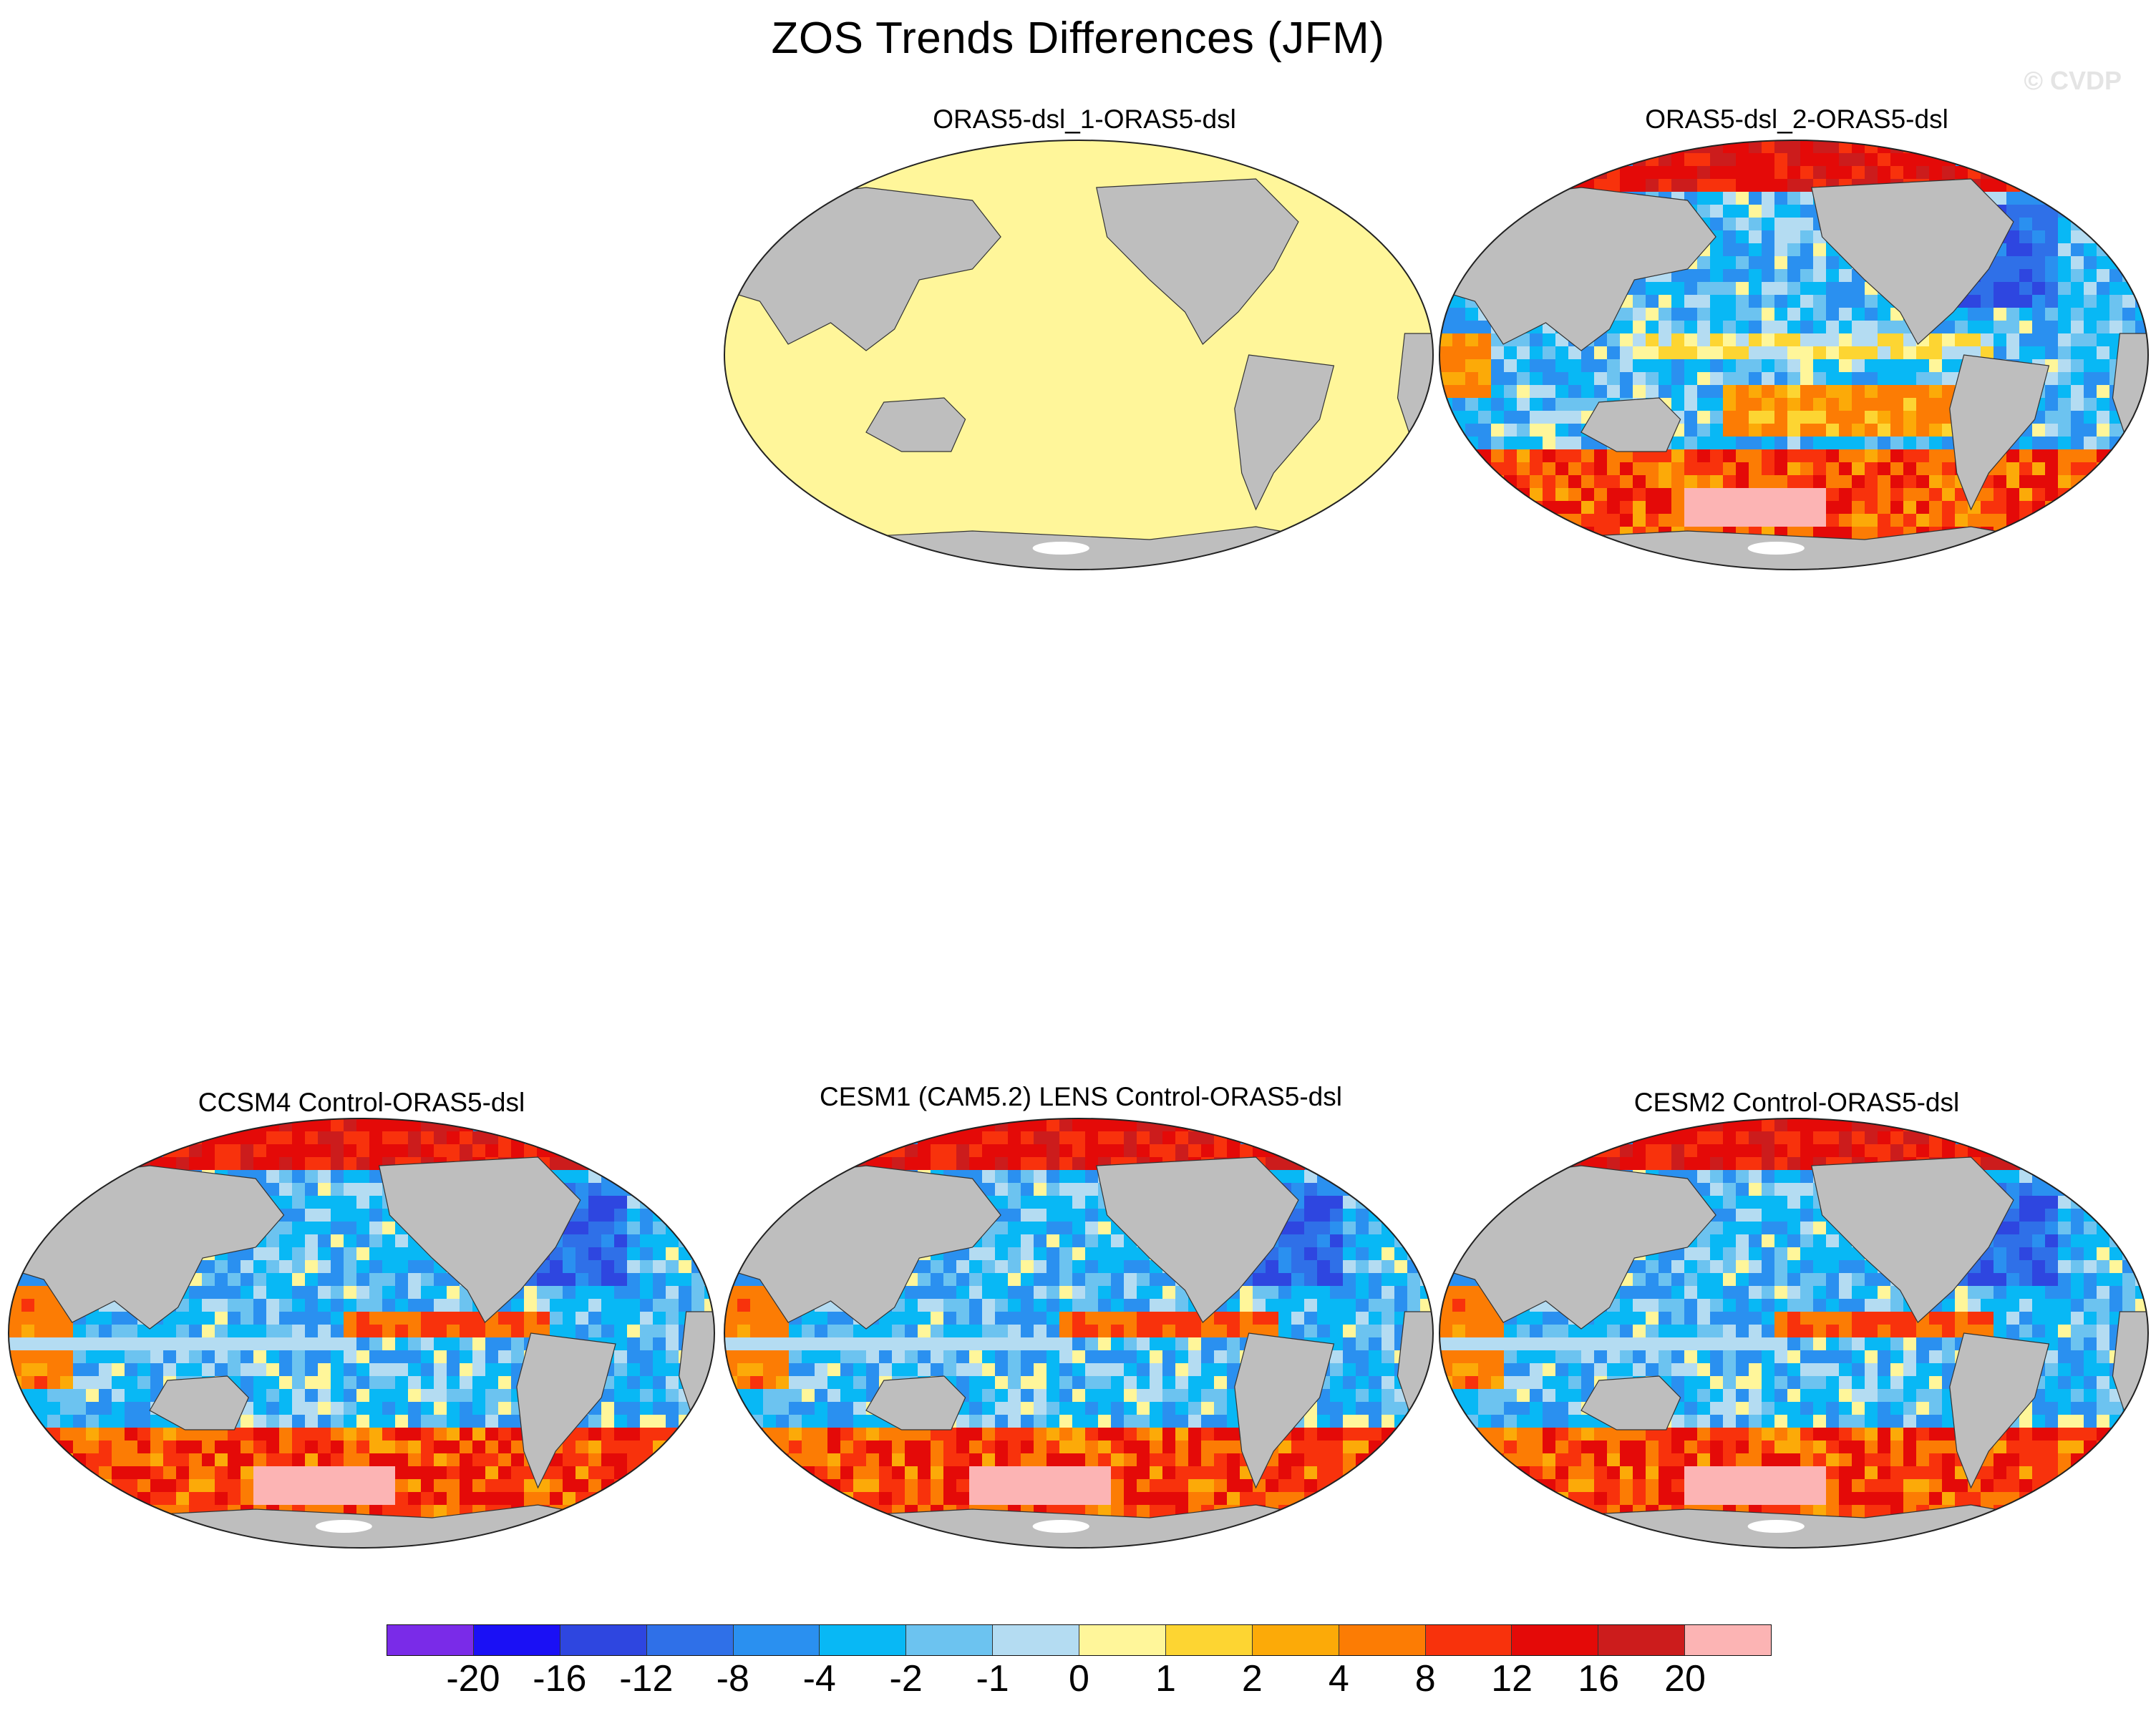  What do you see at coordinates (2073, 80) in the screenshot?
I see `watermark: © CVDP` at bounding box center [2073, 80].